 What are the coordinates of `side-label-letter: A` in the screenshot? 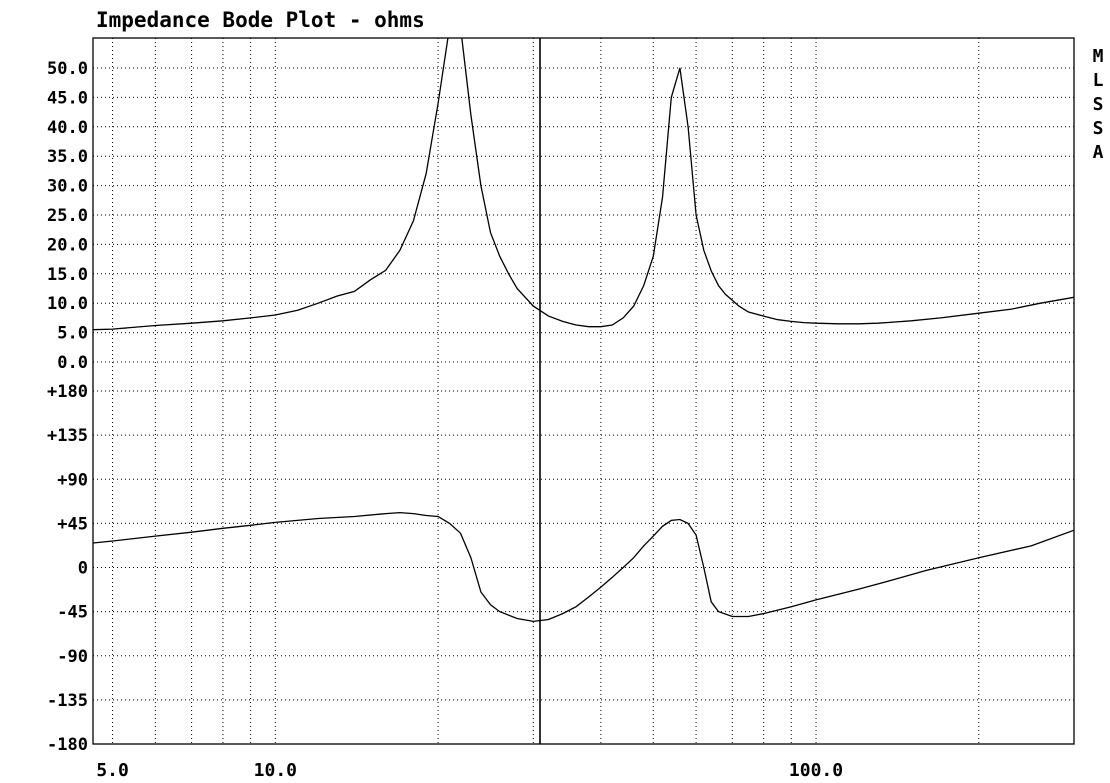 It's located at (1098, 152).